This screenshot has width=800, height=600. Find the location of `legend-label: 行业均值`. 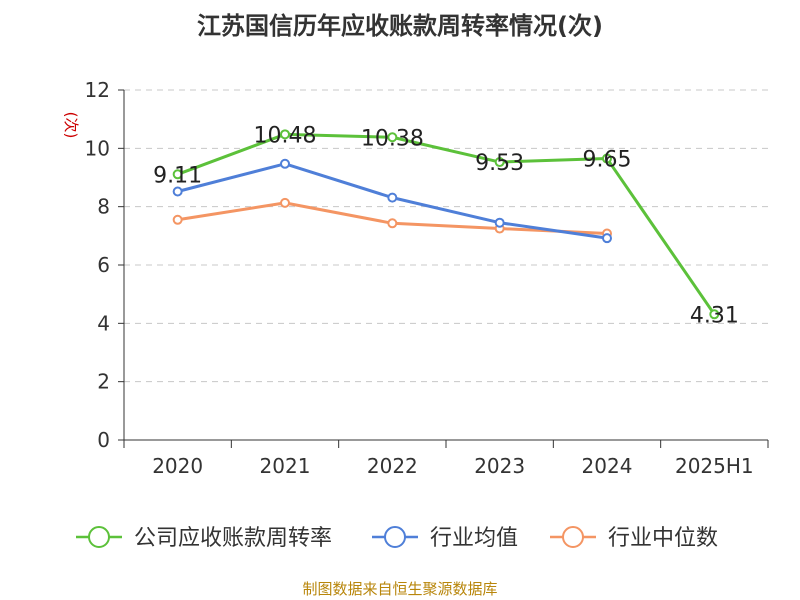

legend-label: 行业均值 is located at coordinates (474, 538).